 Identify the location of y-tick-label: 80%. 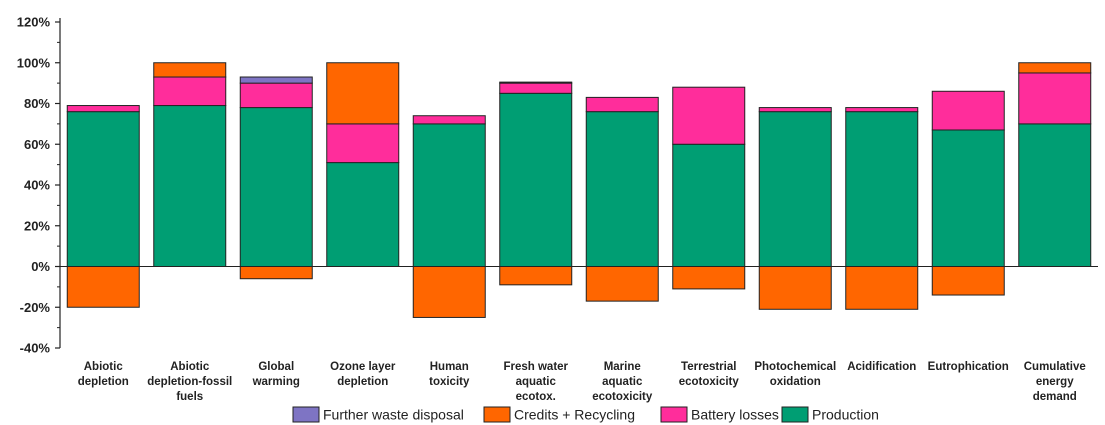
(37, 103).